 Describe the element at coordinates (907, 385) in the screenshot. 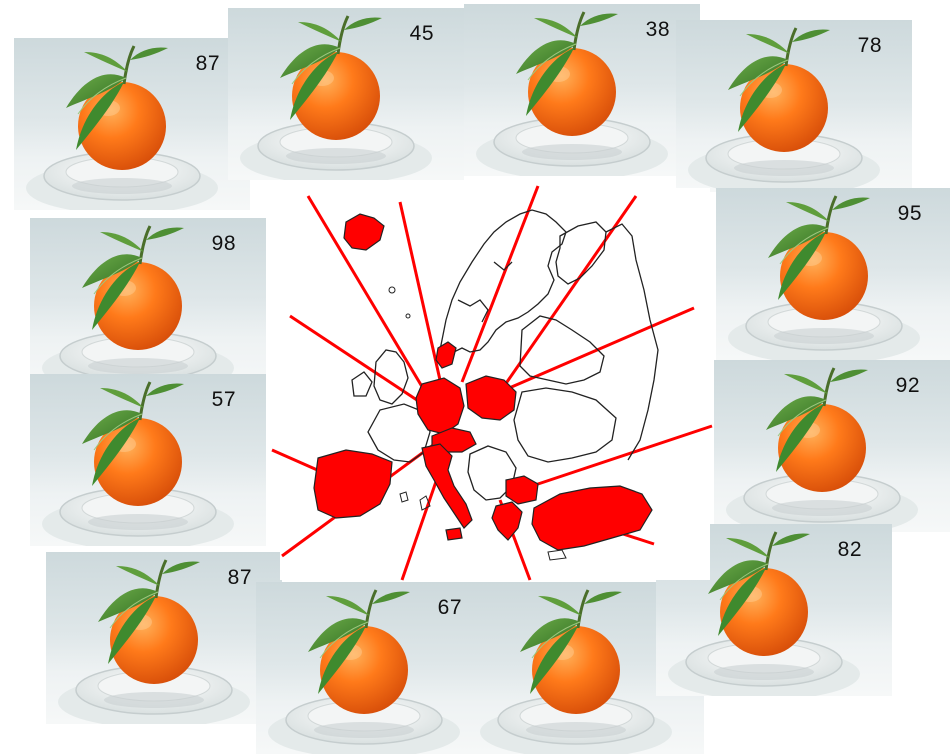

I see `orange-value-label: 92` at that location.